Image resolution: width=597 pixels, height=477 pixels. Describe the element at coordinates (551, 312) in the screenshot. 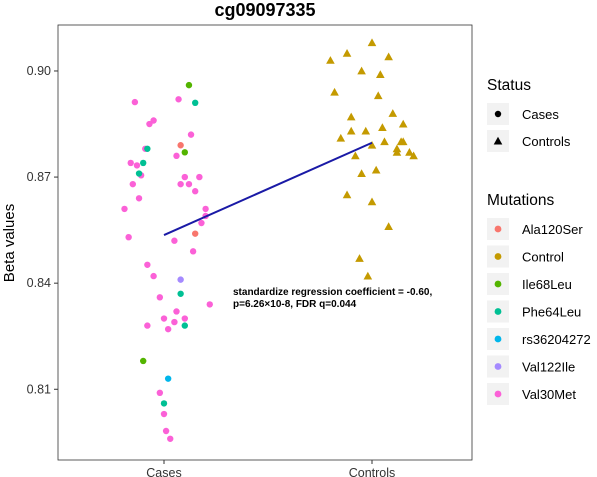

I see `legend-mutation-label: Phe64Leu` at that location.